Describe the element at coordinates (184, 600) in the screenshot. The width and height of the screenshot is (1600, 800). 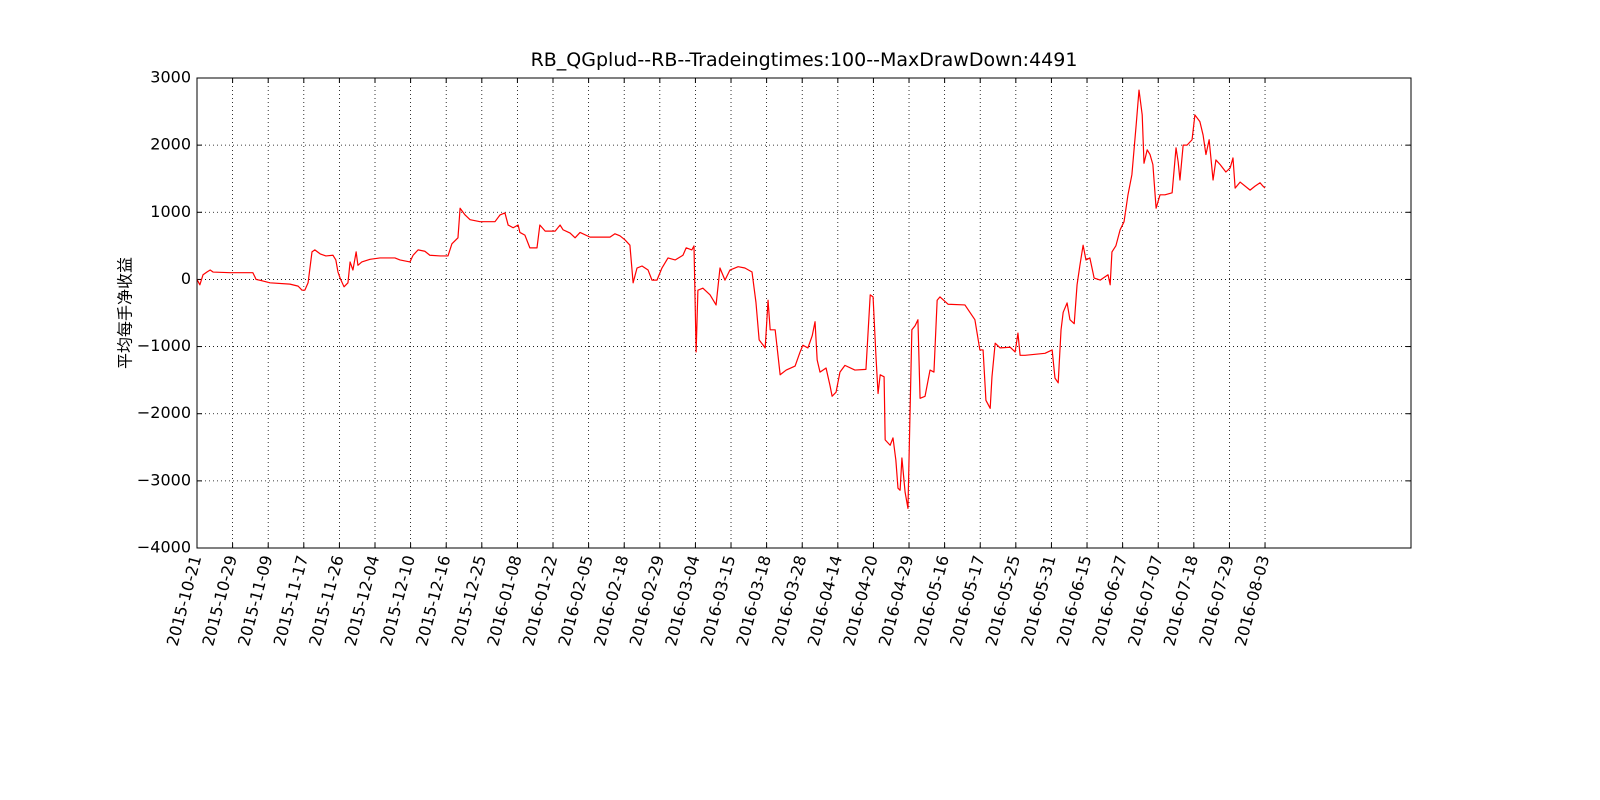
I see `x-tick-label: 2015-10-21` at that location.